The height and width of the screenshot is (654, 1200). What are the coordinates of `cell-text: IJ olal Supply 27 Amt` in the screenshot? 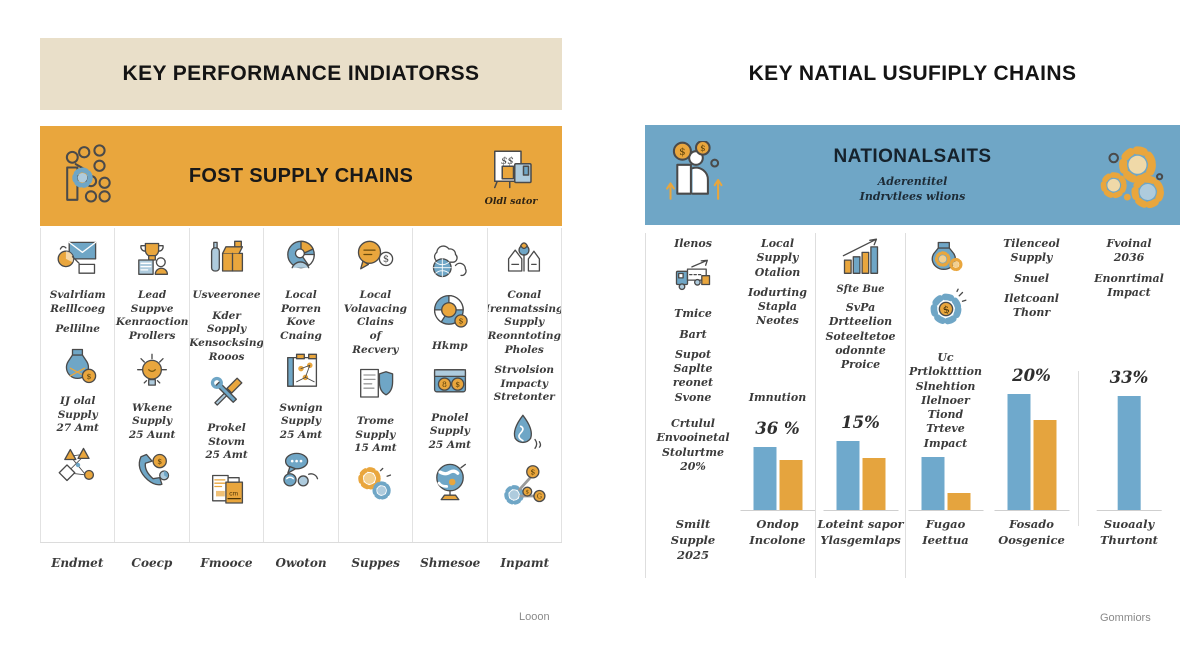 It's located at (77, 414).